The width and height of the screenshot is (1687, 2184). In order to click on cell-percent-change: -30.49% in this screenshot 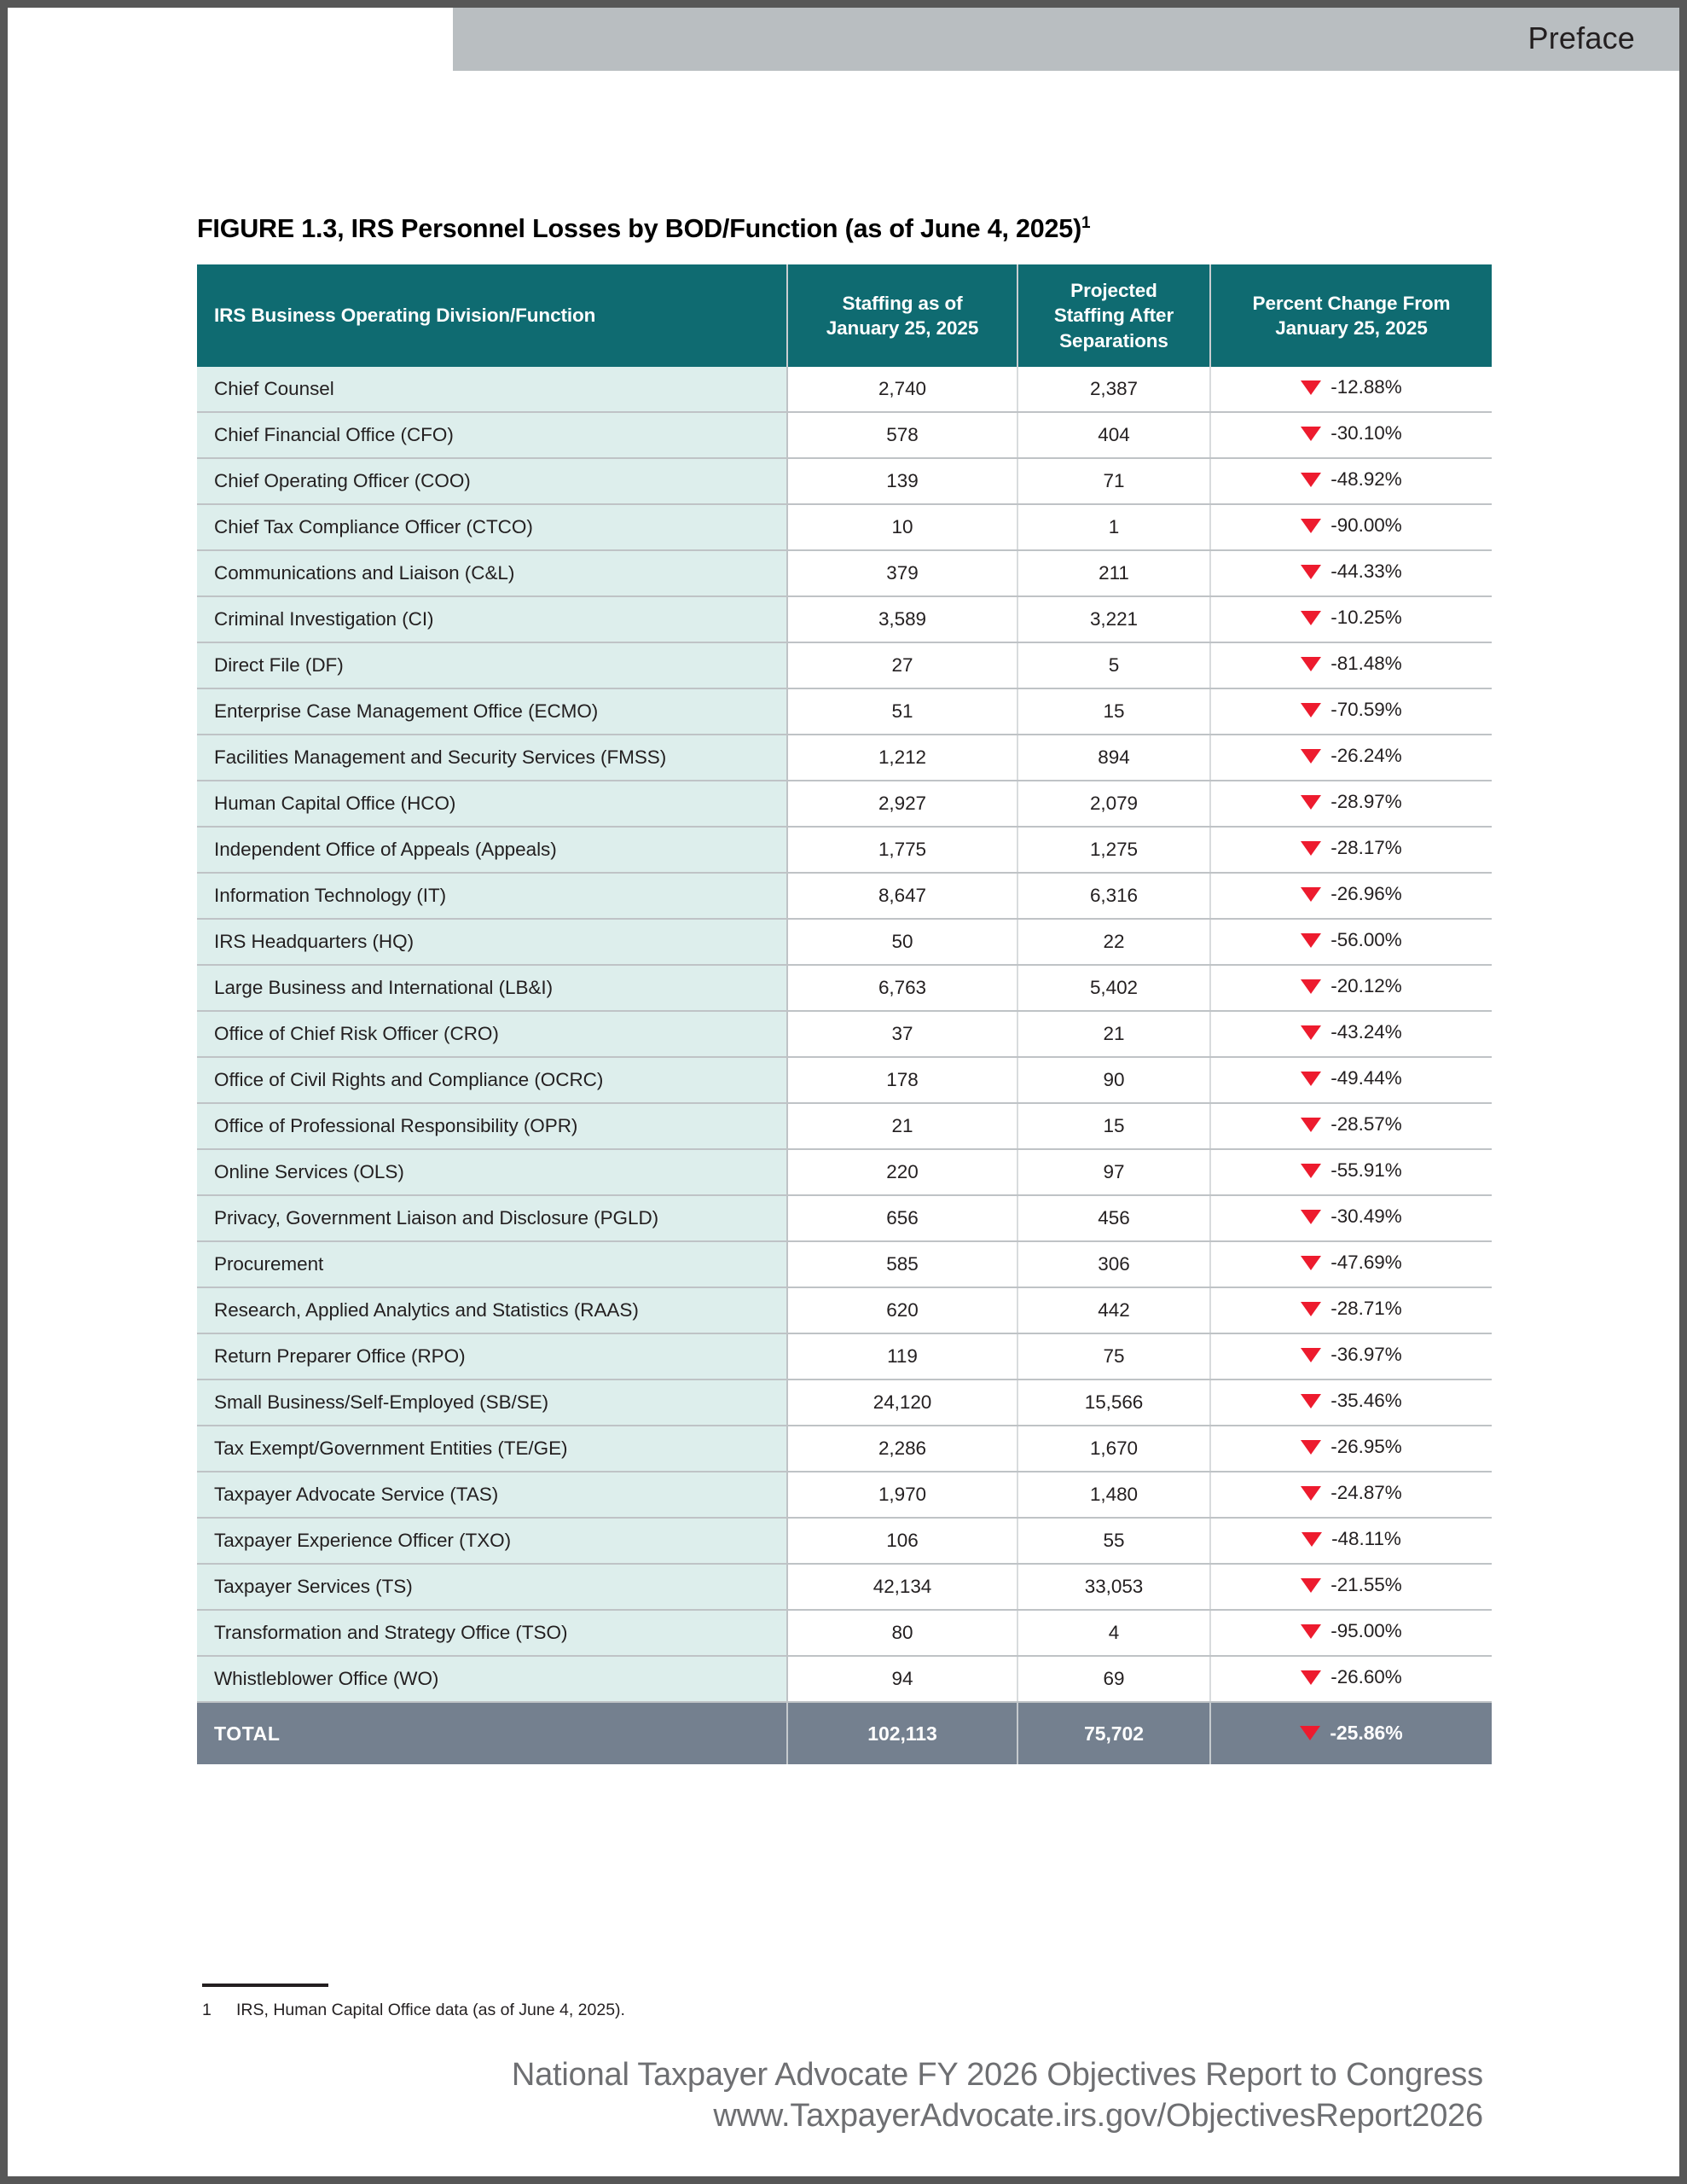, I will do `click(1351, 1218)`.